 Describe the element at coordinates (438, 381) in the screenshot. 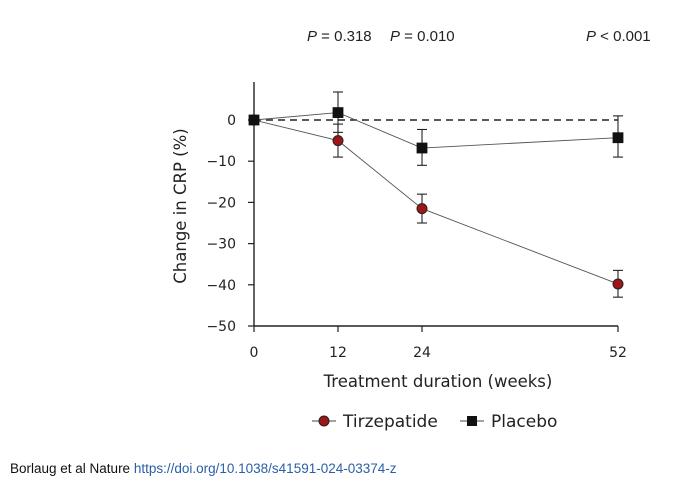

I see `x-axis-title: Treatment duration (weeks)` at that location.